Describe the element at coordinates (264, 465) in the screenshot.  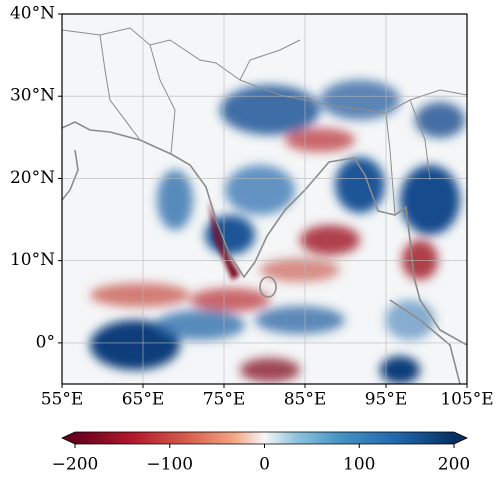
I see `colorbar-tick-label: 0` at that location.